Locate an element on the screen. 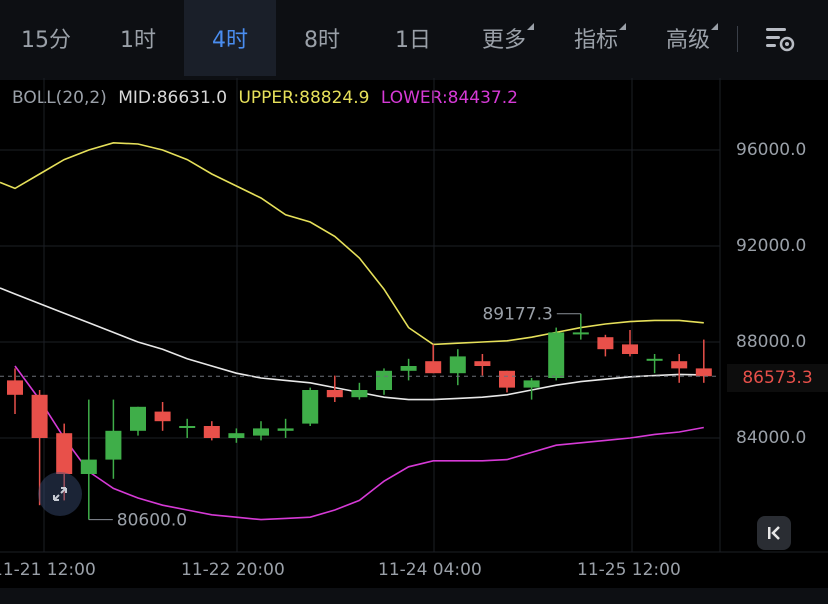 The width and height of the screenshot is (828, 604). tab-15min: 15分 is located at coordinates (46, 38).